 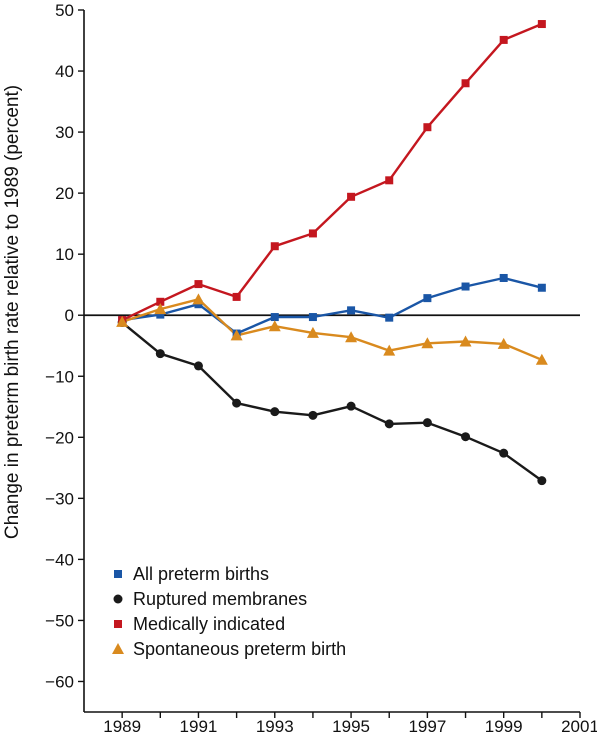 What do you see at coordinates (59, 498) in the screenshot?
I see `y-tick-label: −30` at bounding box center [59, 498].